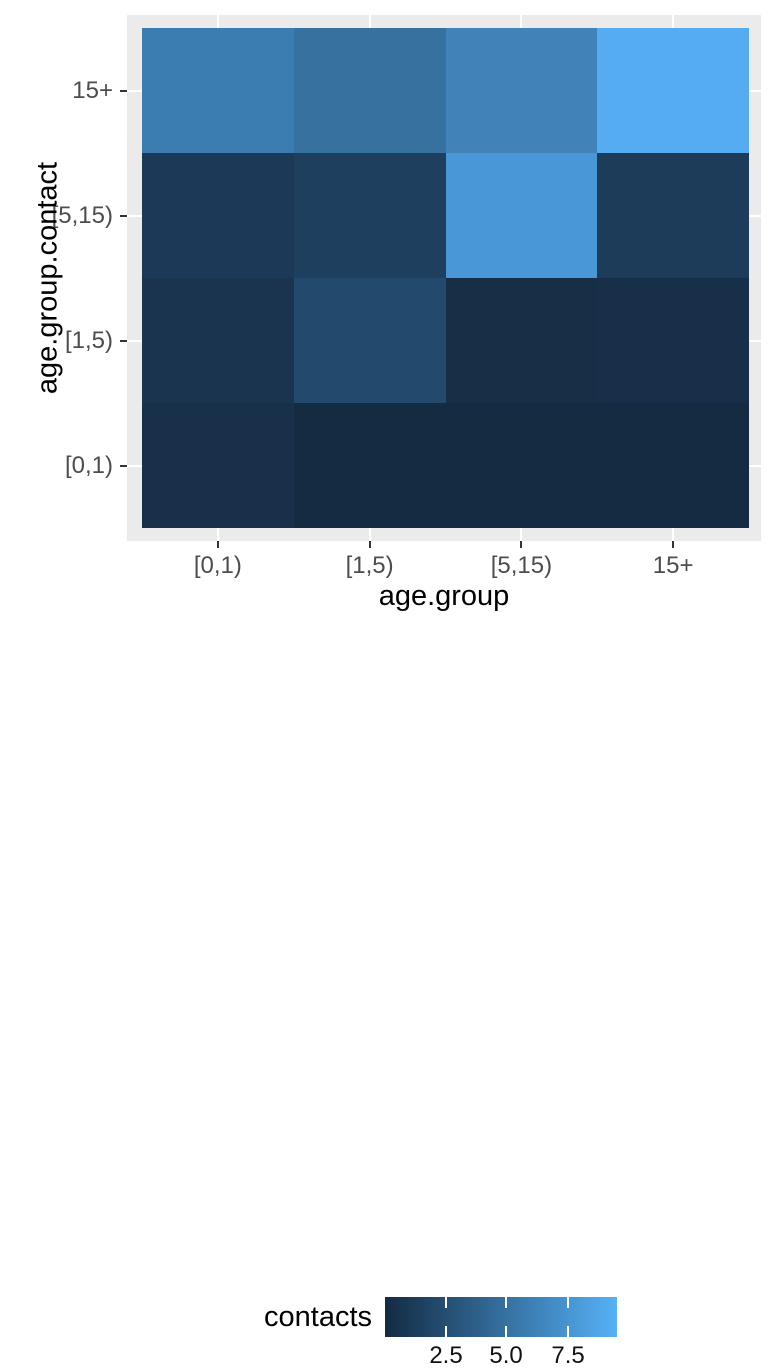 The image size is (768, 1370). What do you see at coordinates (88, 465) in the screenshot?
I see `y-tick-label: [0,1)` at bounding box center [88, 465].